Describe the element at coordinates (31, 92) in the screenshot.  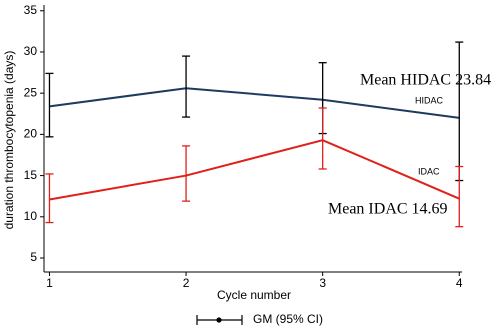
I see `y-tick-label: 25` at that location.